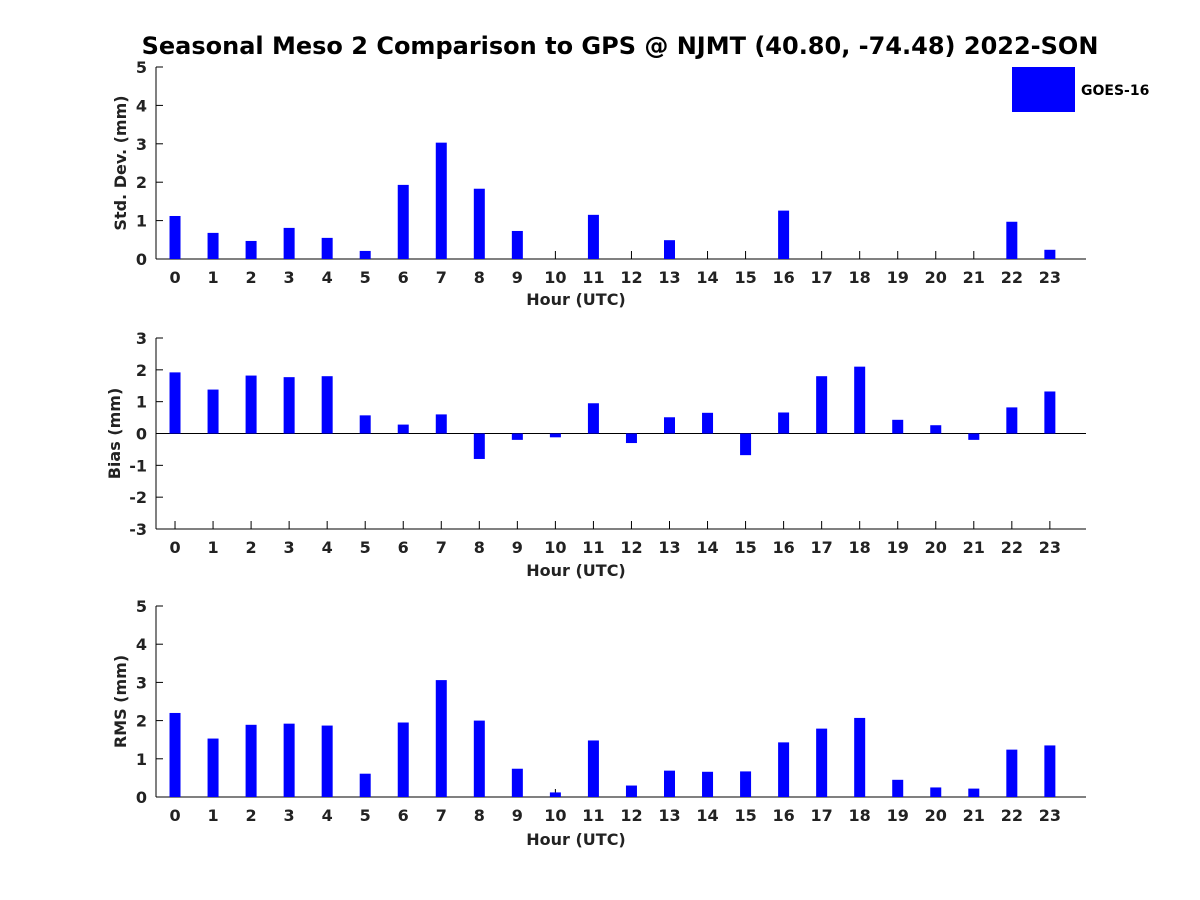 The image size is (1200, 900). I want to click on bias-ytick-label: -2, so click(138, 497).